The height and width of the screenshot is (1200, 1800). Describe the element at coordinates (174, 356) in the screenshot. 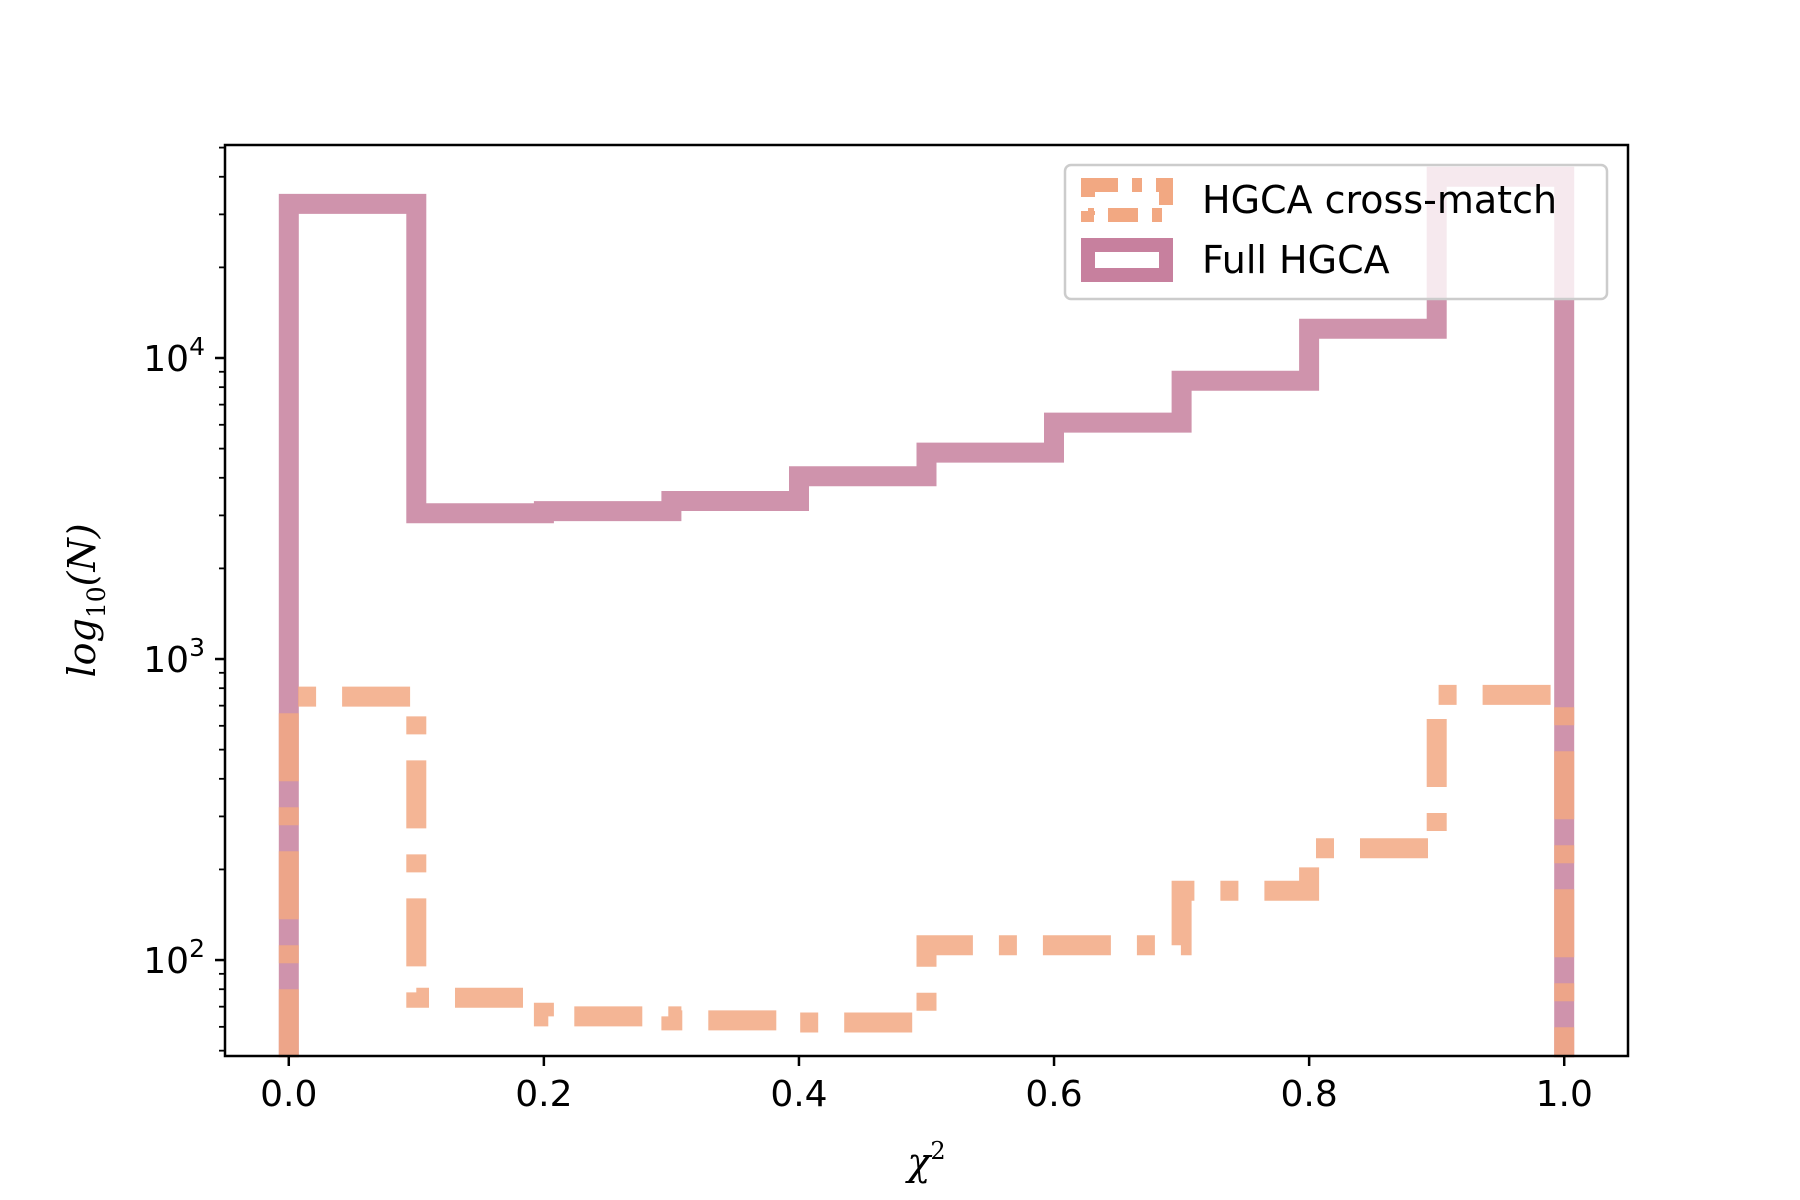

I see `y-tick-label-2: 10⁴` at that location.